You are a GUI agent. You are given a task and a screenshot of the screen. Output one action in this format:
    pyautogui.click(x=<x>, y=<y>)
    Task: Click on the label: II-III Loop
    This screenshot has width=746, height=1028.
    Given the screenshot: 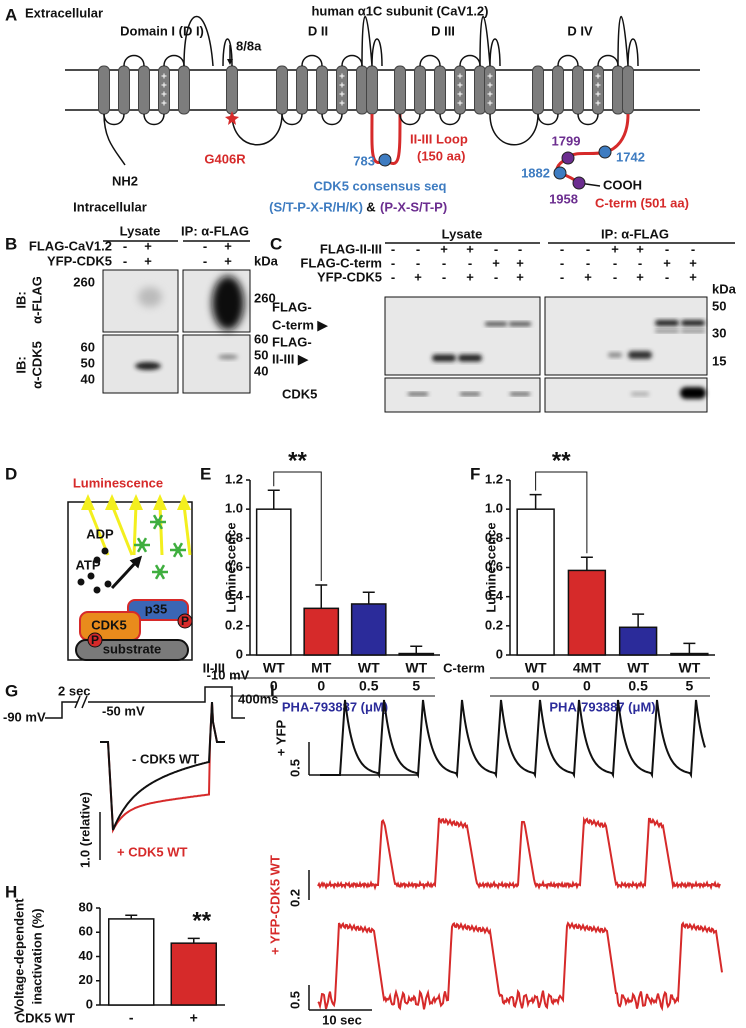 What is the action you would take?
    pyautogui.click(x=439, y=138)
    